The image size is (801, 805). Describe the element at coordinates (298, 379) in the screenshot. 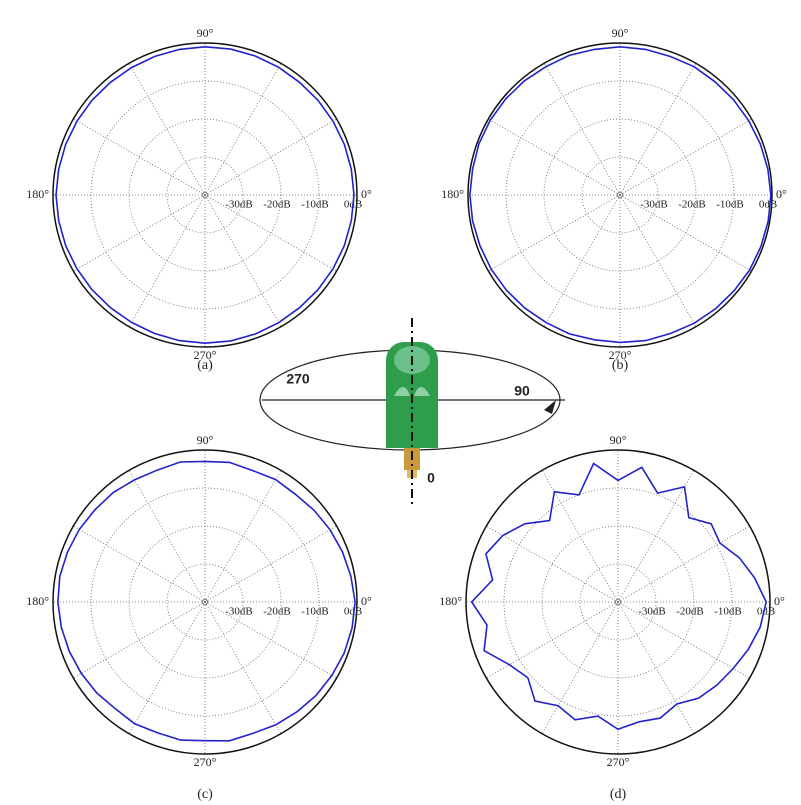

I see `angle-label: 270` at that location.